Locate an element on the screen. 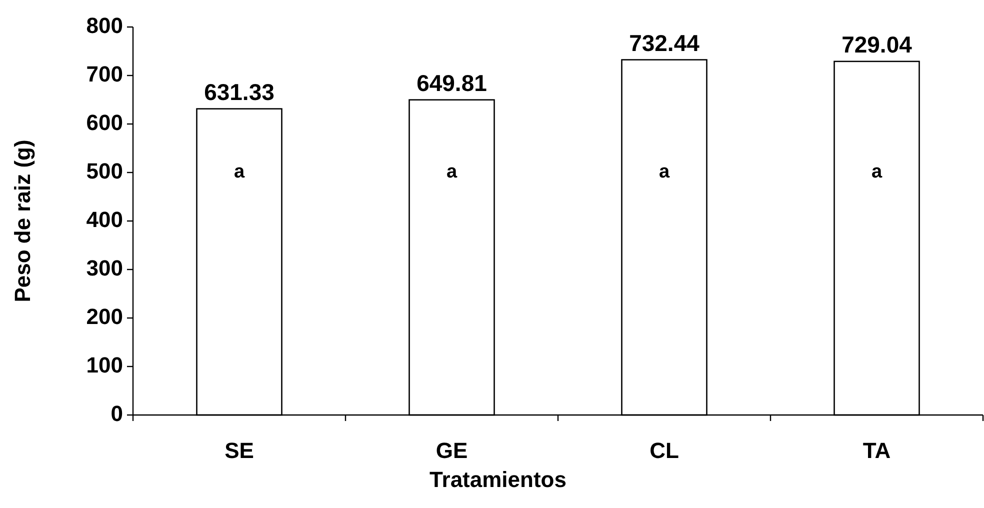 The height and width of the screenshot is (508, 984). y-tick-label: 200 is located at coordinates (104, 316).